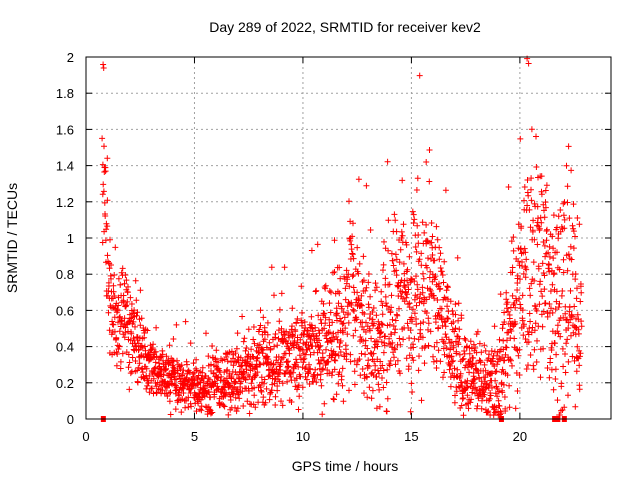 The image size is (640, 480). Describe the element at coordinates (65, 129) in the screenshot. I see `y-tick-label: 1.6` at that location.